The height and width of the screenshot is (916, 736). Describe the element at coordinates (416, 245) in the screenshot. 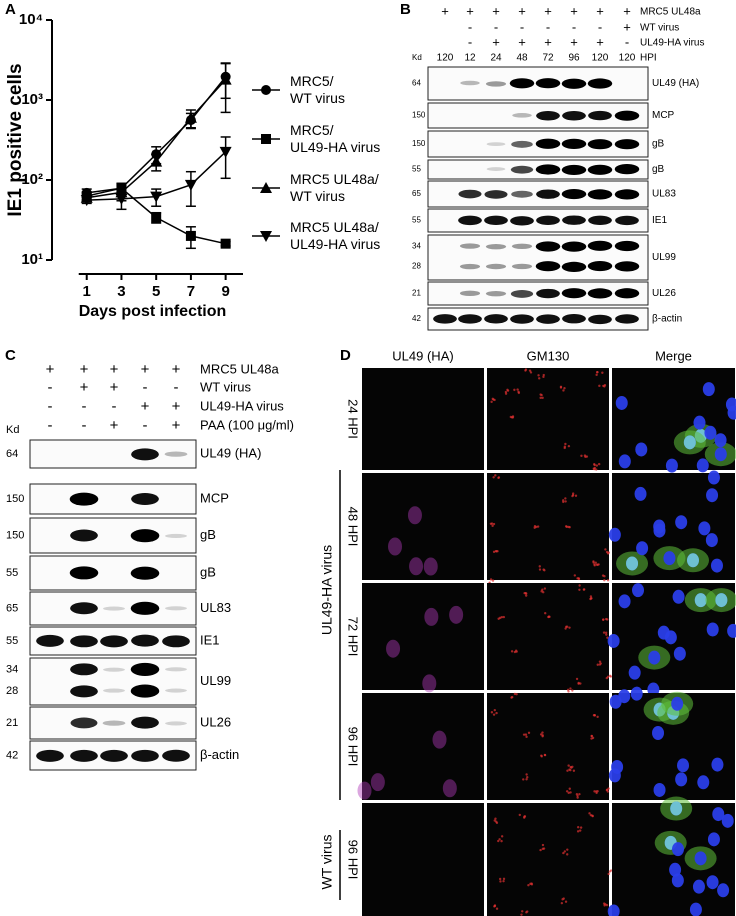

I see `kd-value: 34` at that location.